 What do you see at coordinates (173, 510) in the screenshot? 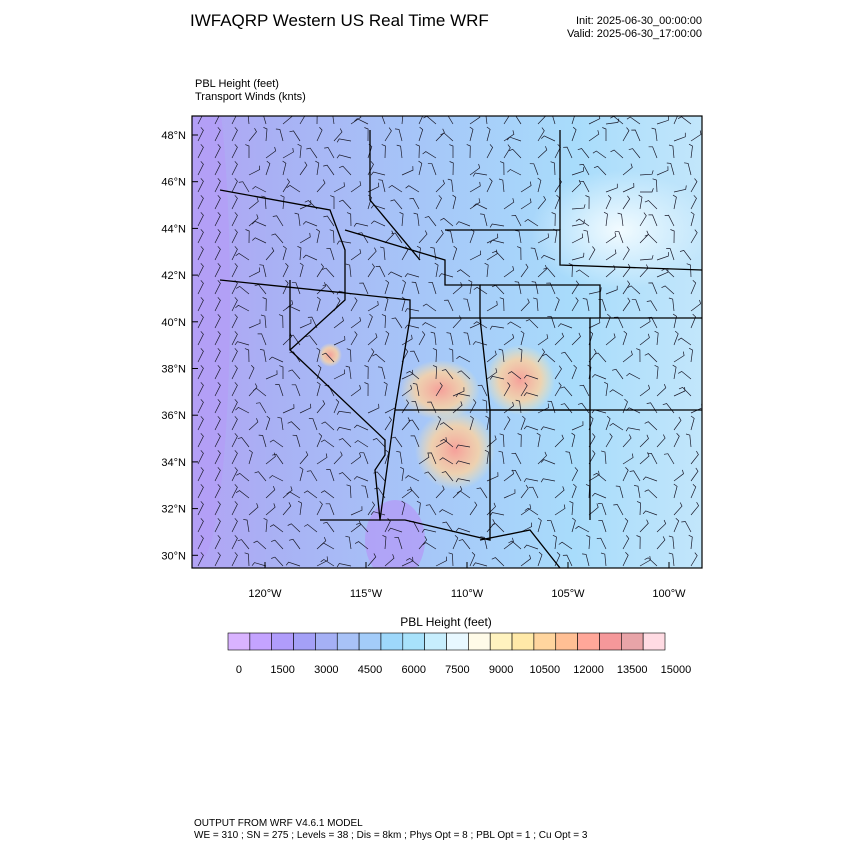
I see `lat-label: 32°N` at bounding box center [173, 510].